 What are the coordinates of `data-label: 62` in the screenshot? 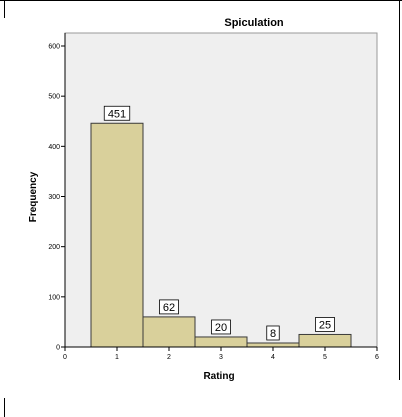 It's located at (169, 308).